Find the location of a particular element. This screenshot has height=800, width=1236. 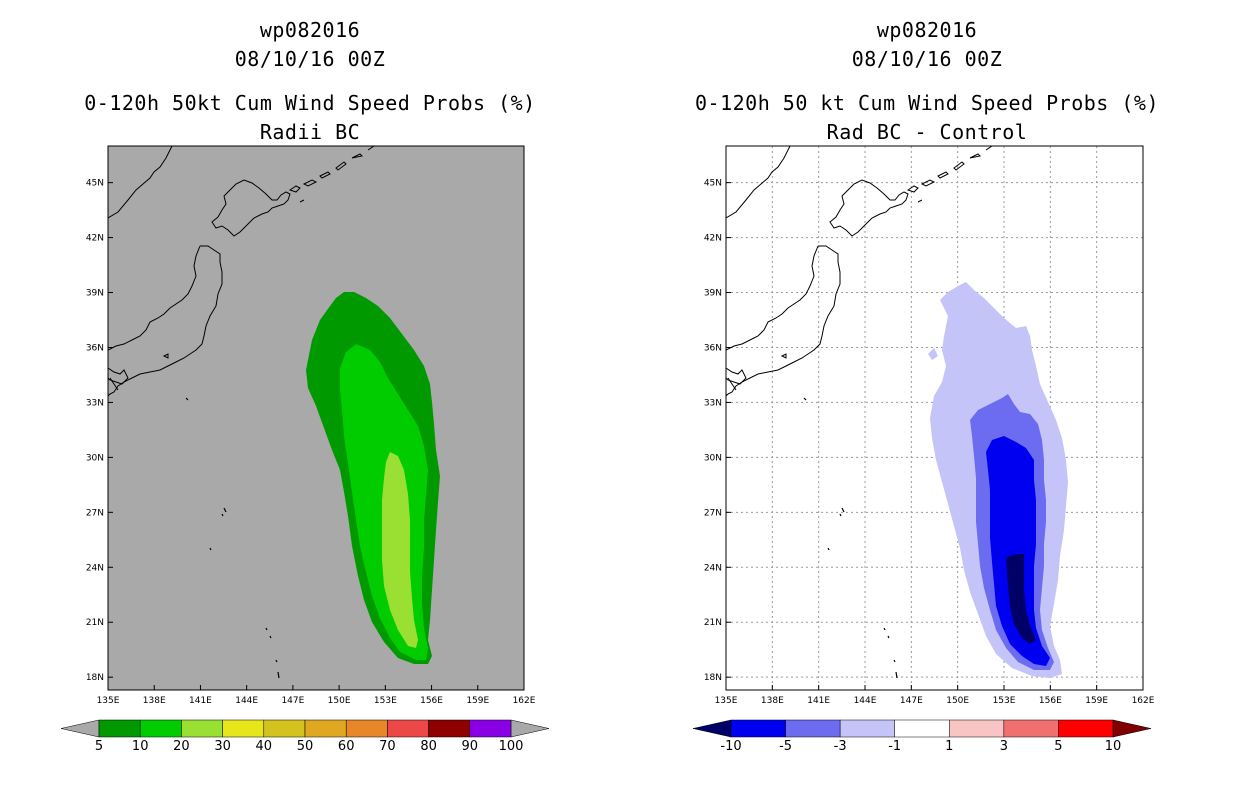

left-lat-label: 24N is located at coordinates (95, 568).